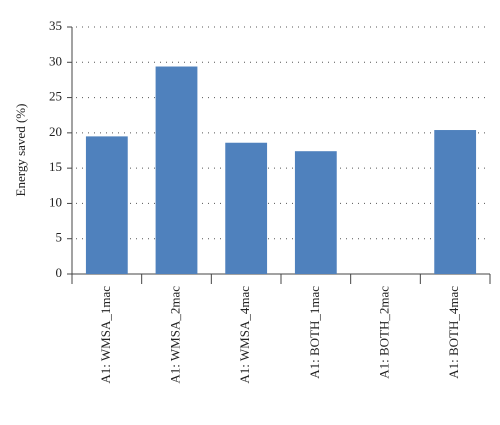 This screenshot has width=500, height=425. Describe the element at coordinates (20, 150) in the screenshot. I see `y-axis-label: Energy saved (%)` at that location.